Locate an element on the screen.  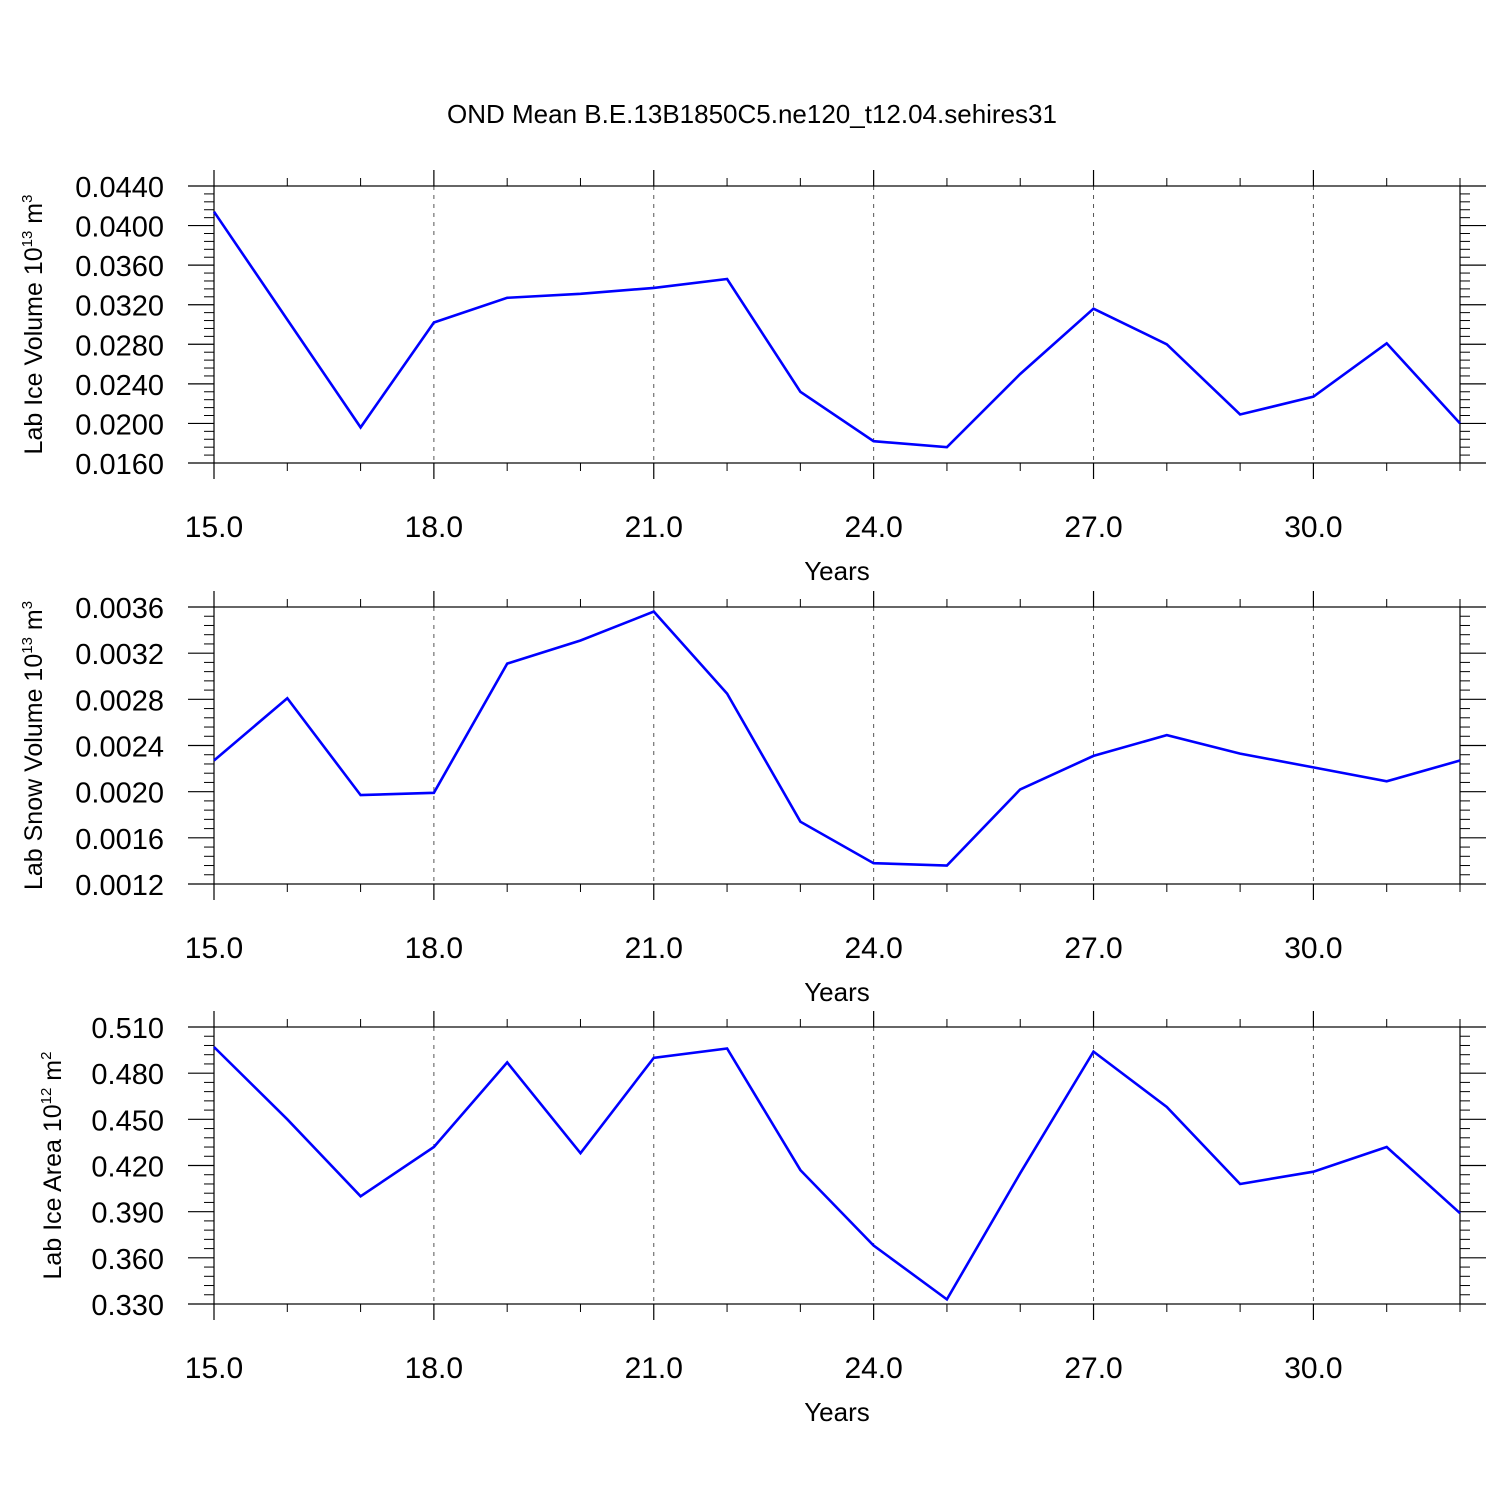
y-tick-label: 0.0020 is located at coordinates (119, 794).